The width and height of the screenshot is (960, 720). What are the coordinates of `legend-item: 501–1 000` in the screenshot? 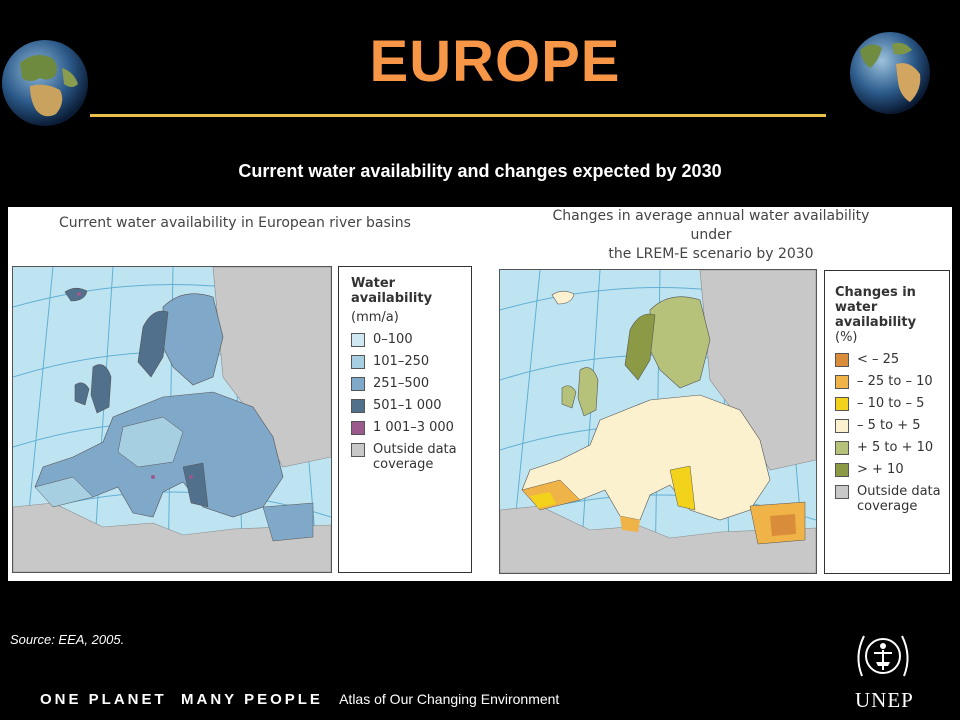 It's located at (408, 405).